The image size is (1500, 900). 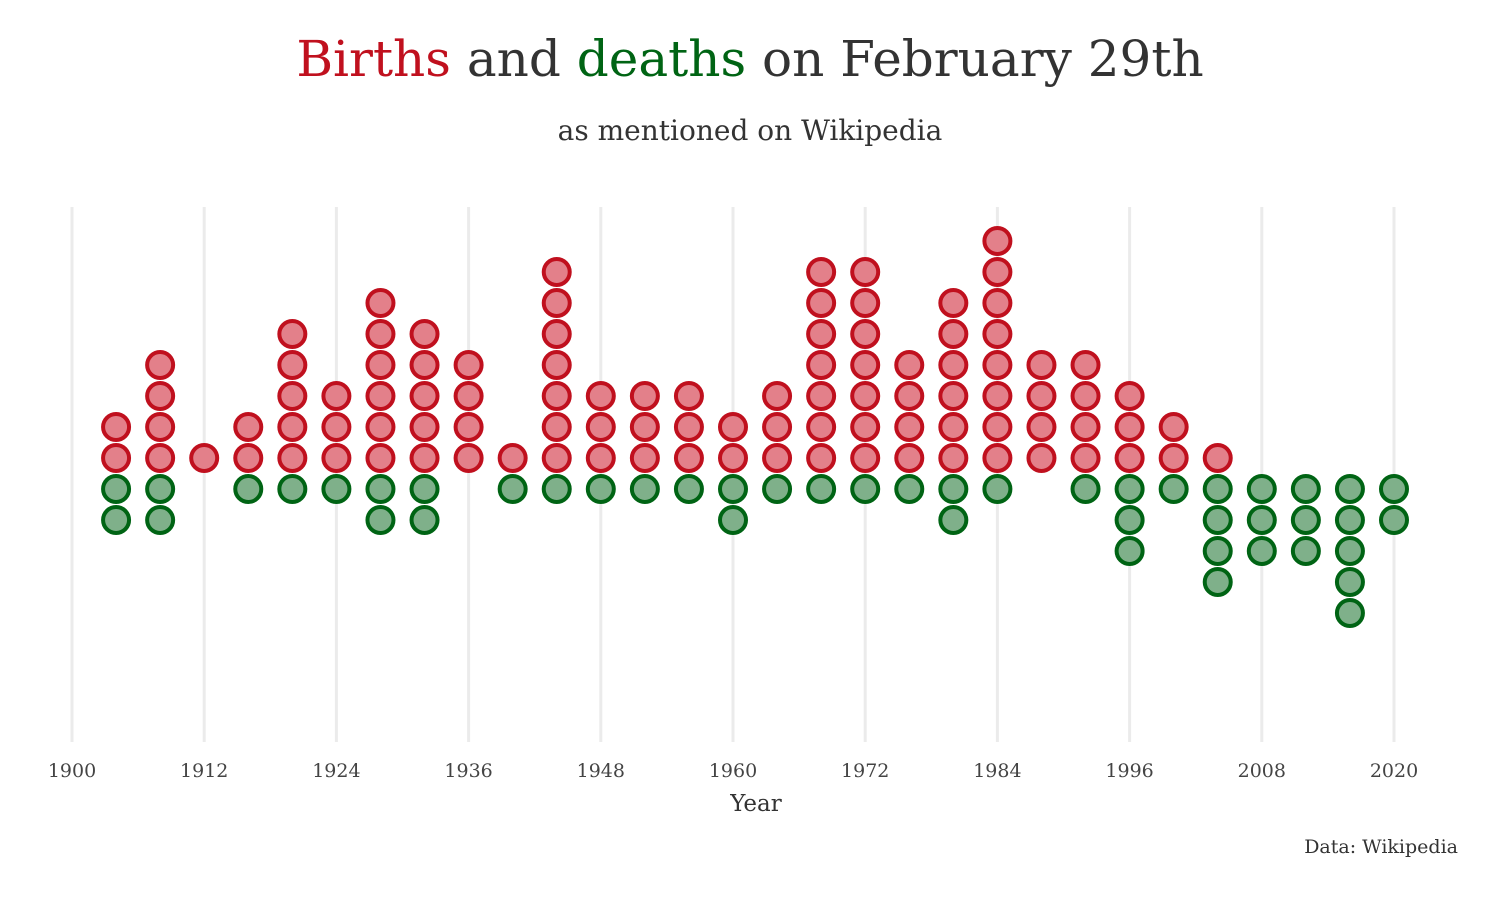 I want to click on x-tick-label-1924: 1924, so click(x=336, y=771).